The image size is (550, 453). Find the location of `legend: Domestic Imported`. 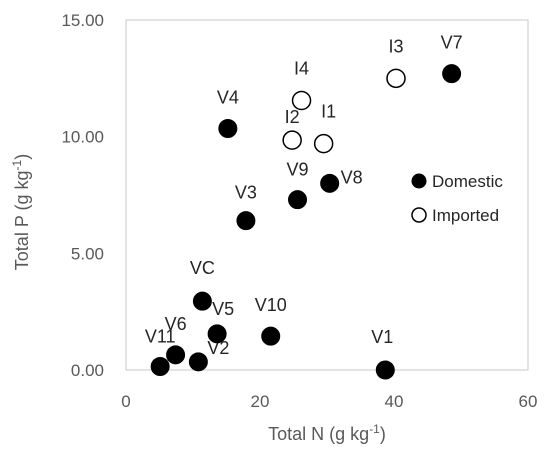

legend: Domestic Imported is located at coordinates (457, 198).